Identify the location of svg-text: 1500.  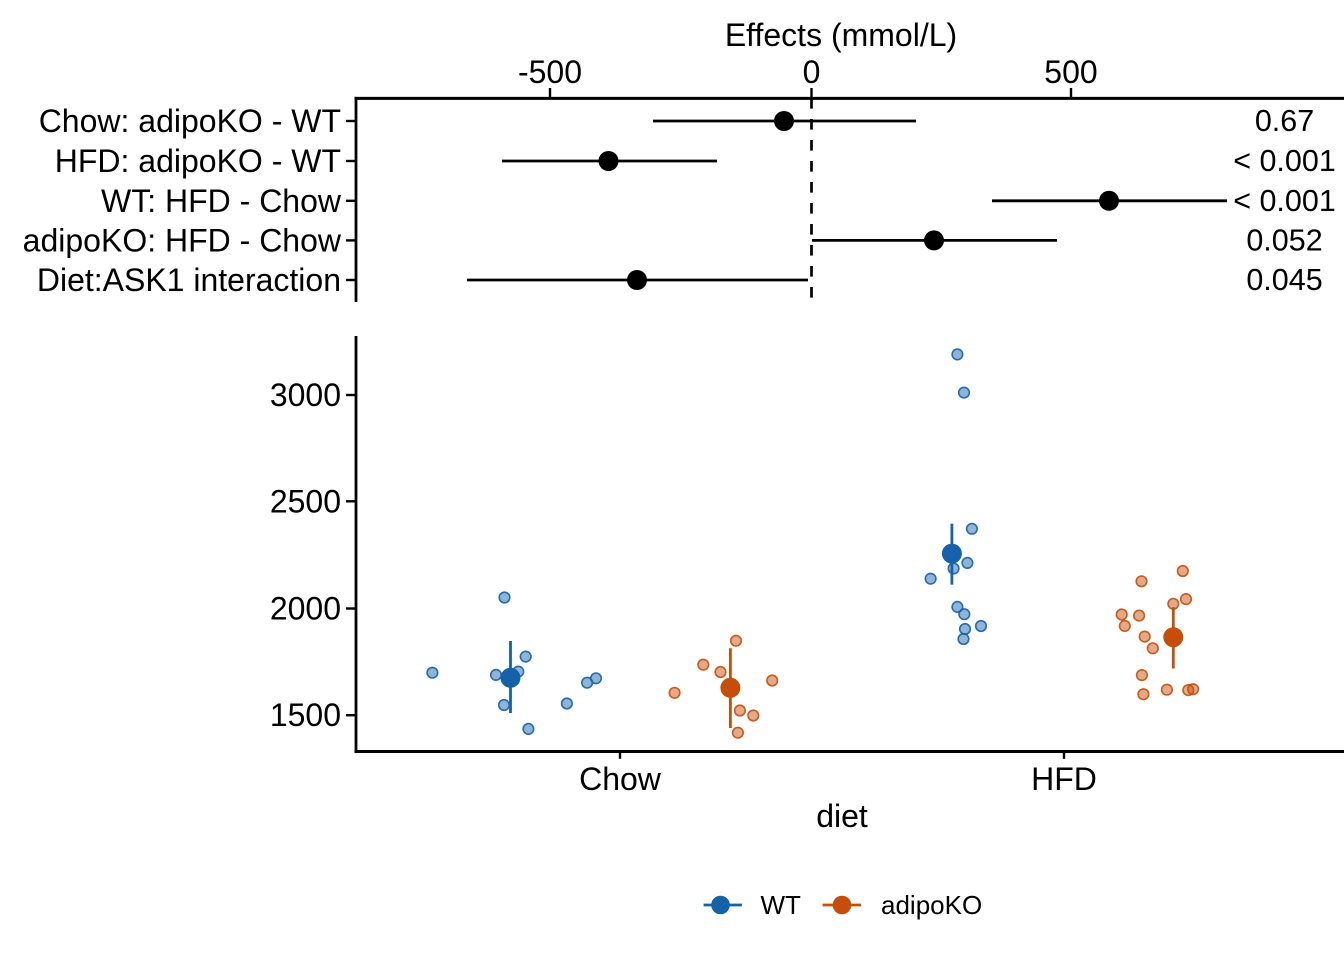
(305, 715).